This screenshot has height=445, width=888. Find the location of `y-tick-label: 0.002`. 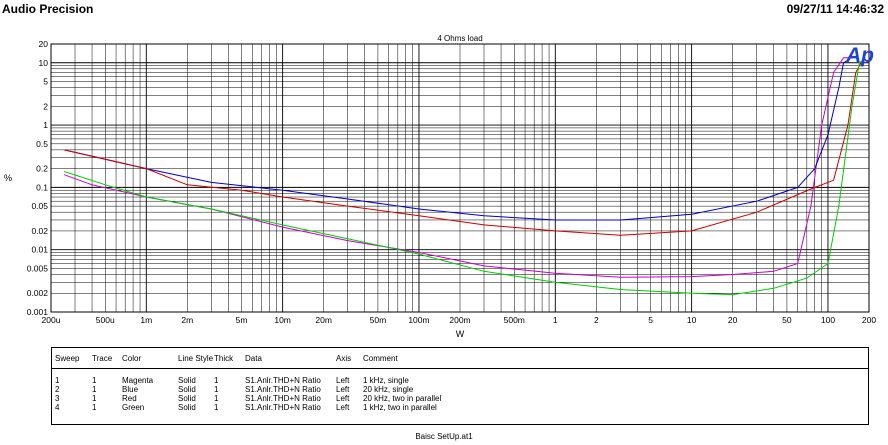

y-tick-label: 0.002 is located at coordinates (38, 293).